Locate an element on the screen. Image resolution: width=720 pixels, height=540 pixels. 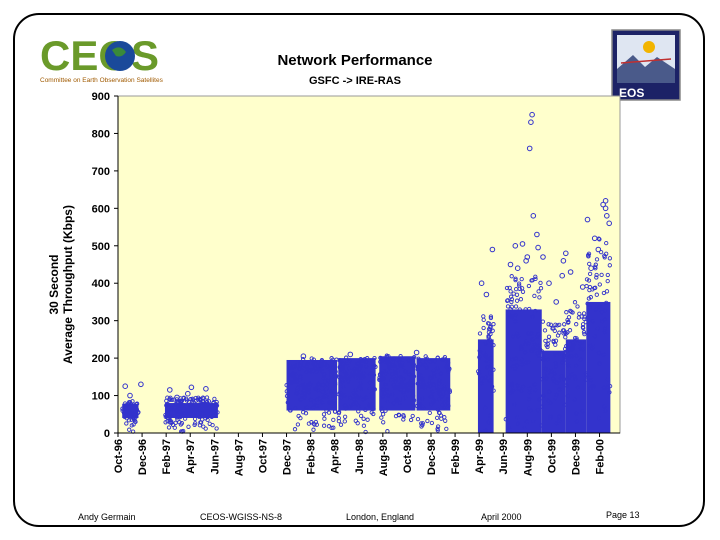
footer-author: Andy Germain is located at coordinates (107, 517).